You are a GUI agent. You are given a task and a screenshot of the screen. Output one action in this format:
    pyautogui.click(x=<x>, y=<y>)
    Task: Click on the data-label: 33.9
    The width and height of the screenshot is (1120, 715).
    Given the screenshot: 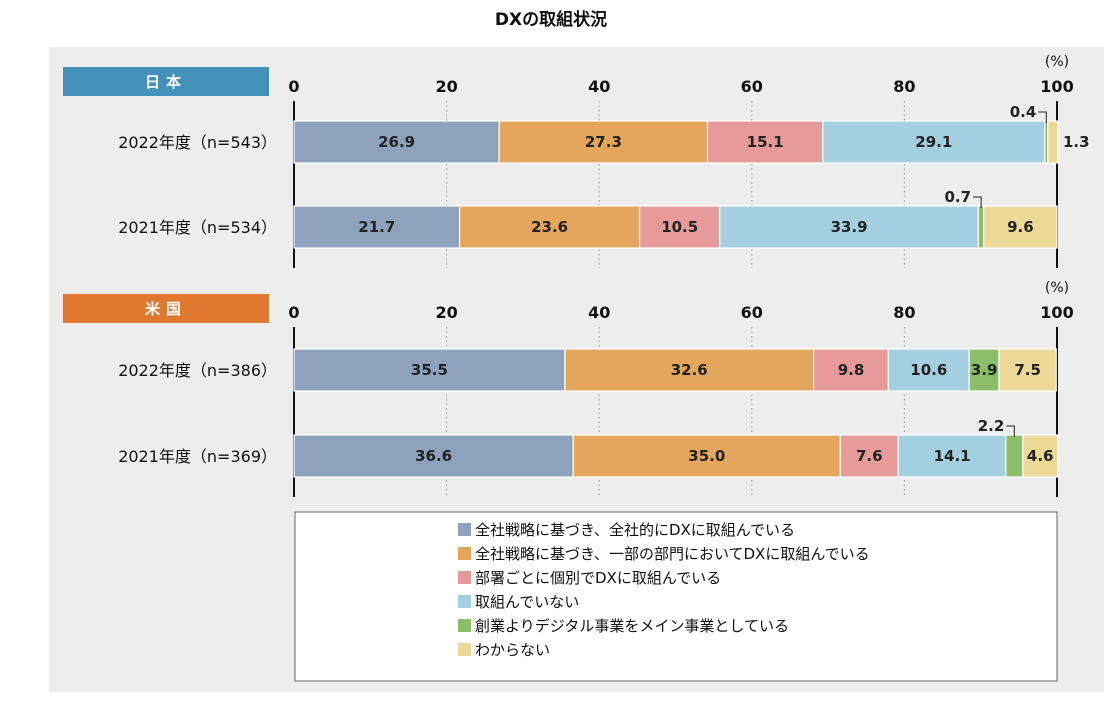 What is the action you would take?
    pyautogui.click(x=849, y=227)
    